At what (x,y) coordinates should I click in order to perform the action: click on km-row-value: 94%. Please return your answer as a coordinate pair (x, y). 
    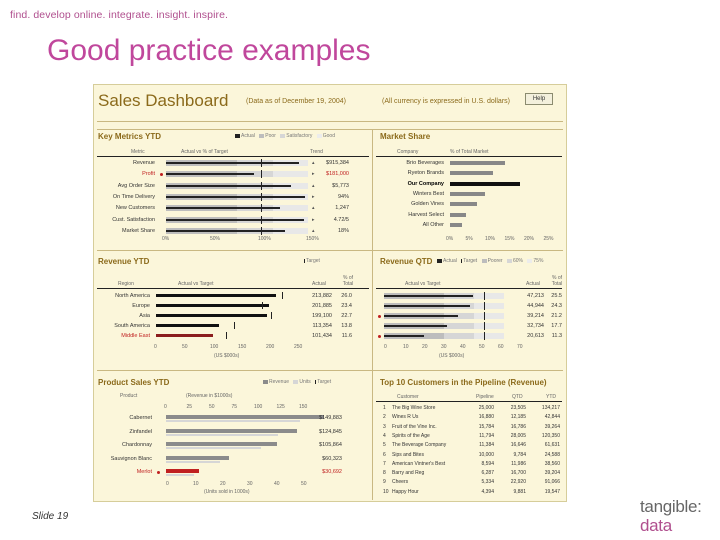
    Looking at the image, I should click on (343, 196).